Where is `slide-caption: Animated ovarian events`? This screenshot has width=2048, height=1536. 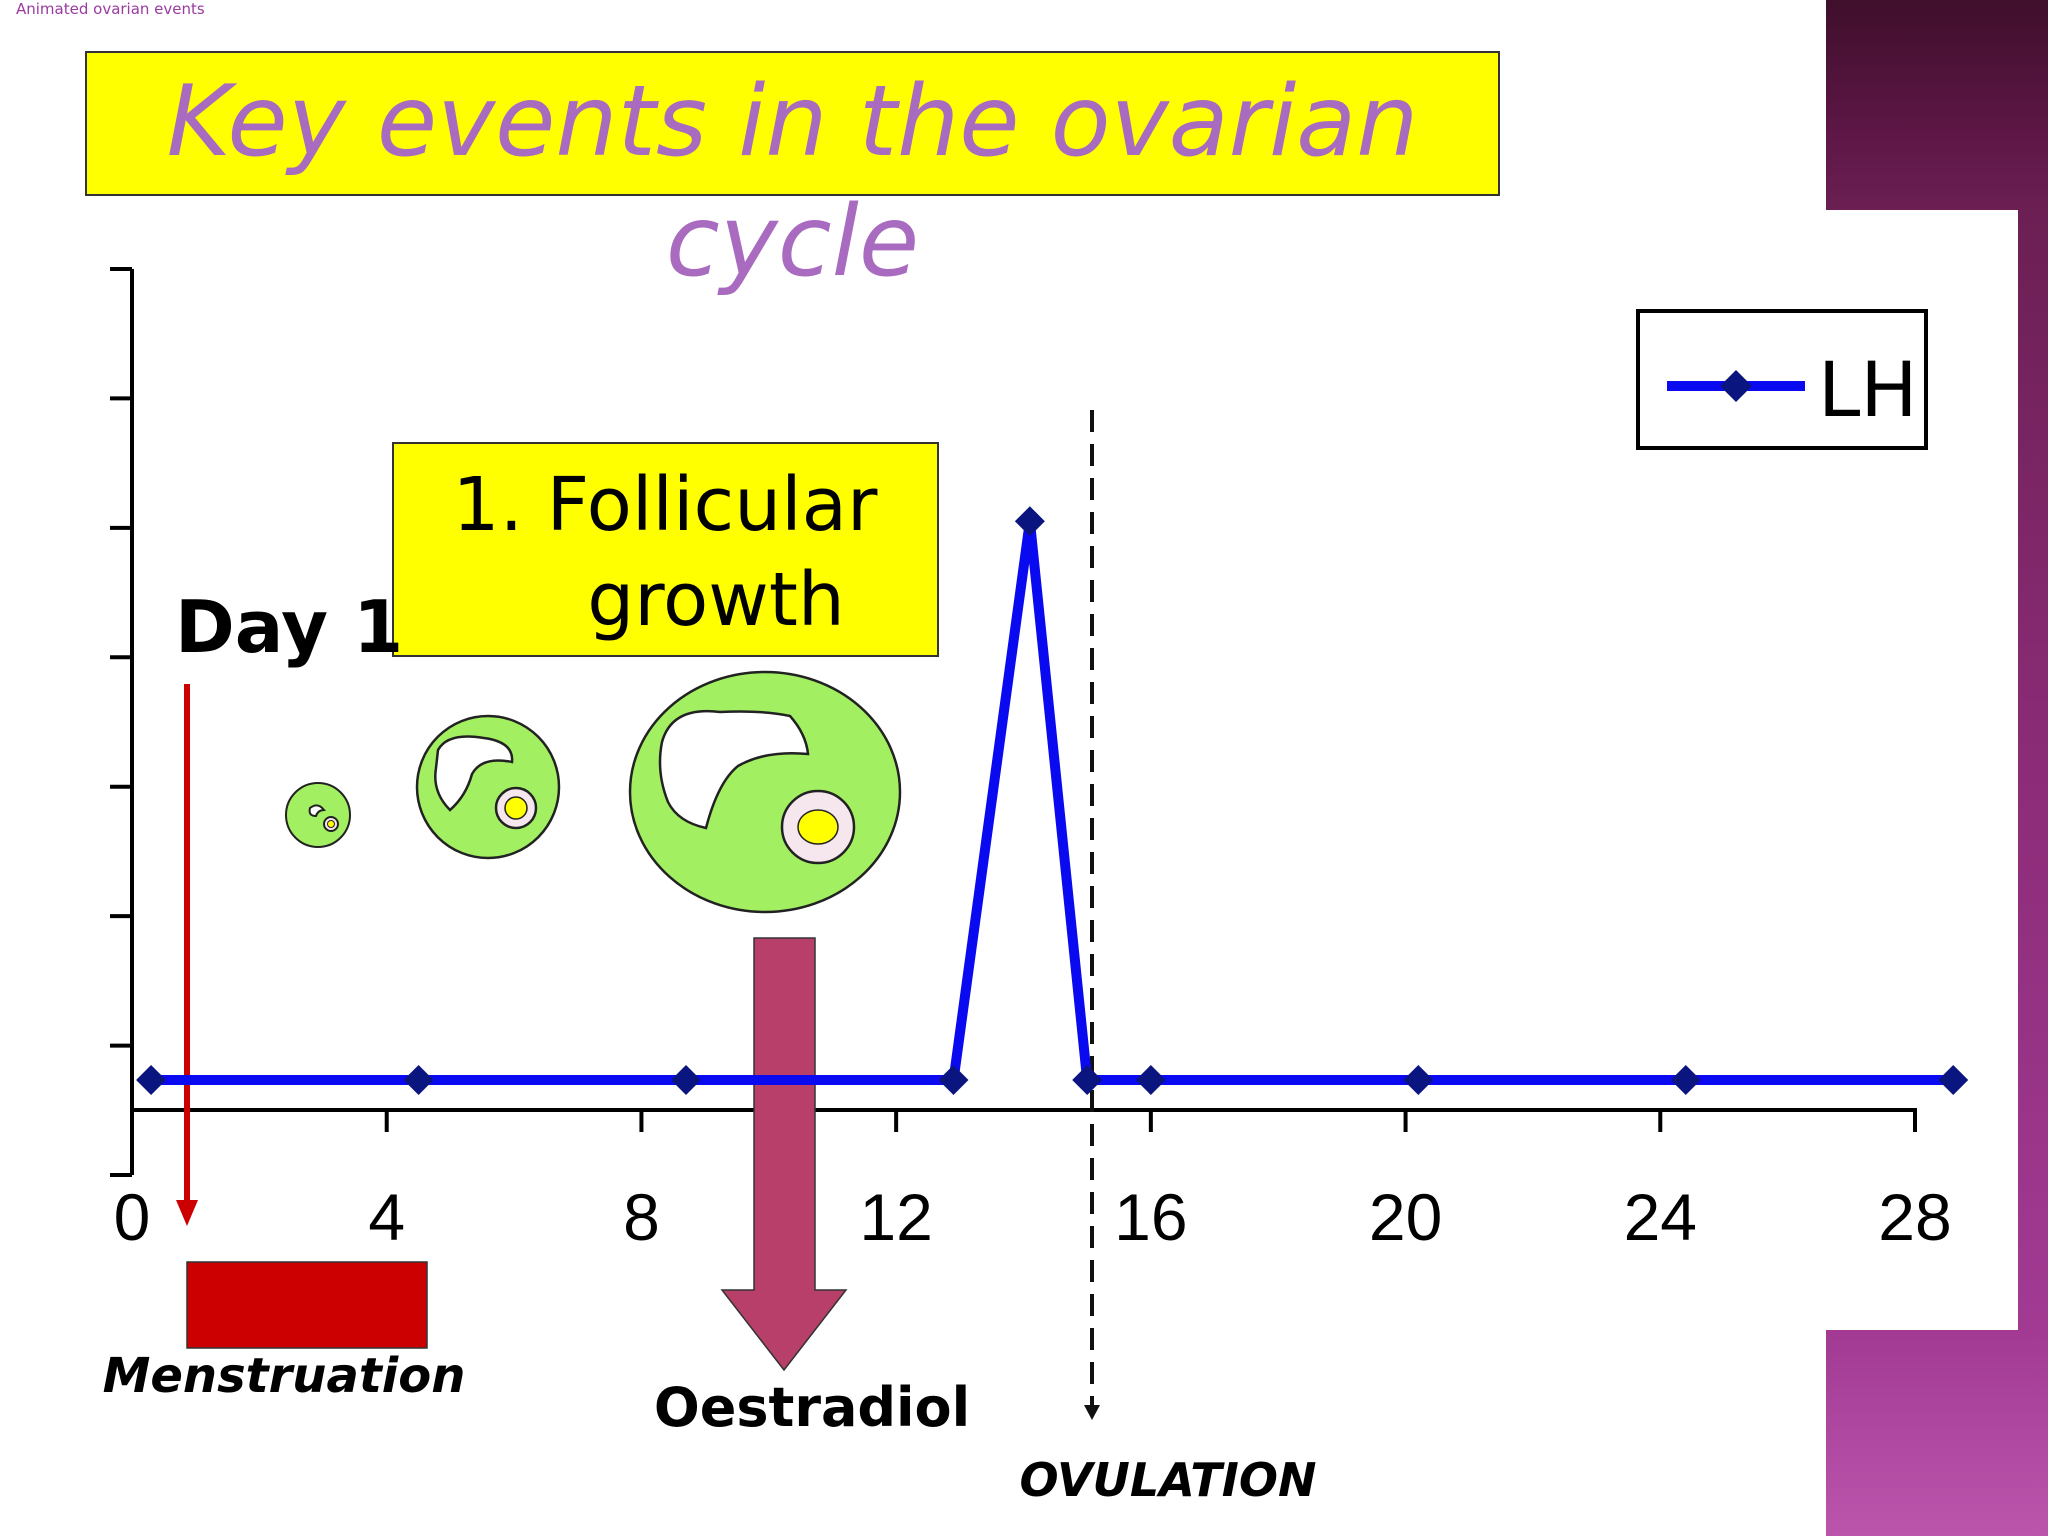
slide-caption: Animated ovarian events is located at coordinates (110, 9).